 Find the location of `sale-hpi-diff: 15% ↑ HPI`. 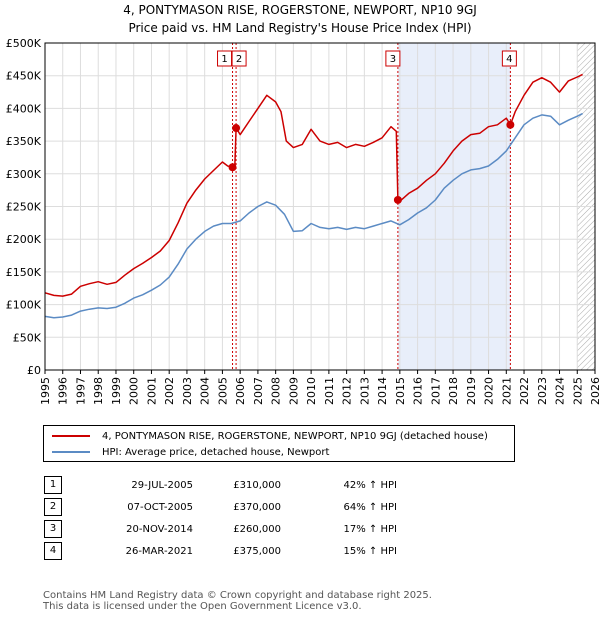

sale-hpi-diff: 15% ↑ HPI is located at coordinates (370, 551).